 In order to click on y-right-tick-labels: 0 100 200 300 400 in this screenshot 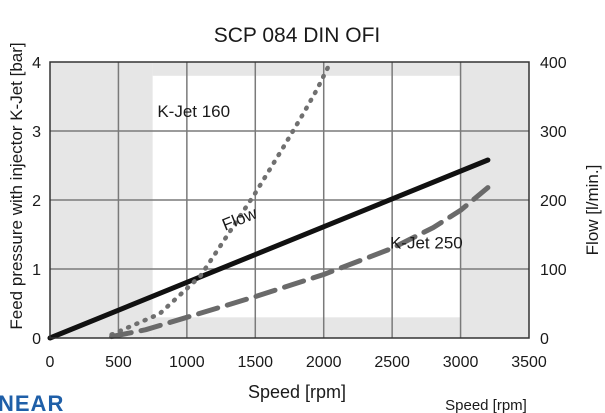, I will do `click(553, 201)`.